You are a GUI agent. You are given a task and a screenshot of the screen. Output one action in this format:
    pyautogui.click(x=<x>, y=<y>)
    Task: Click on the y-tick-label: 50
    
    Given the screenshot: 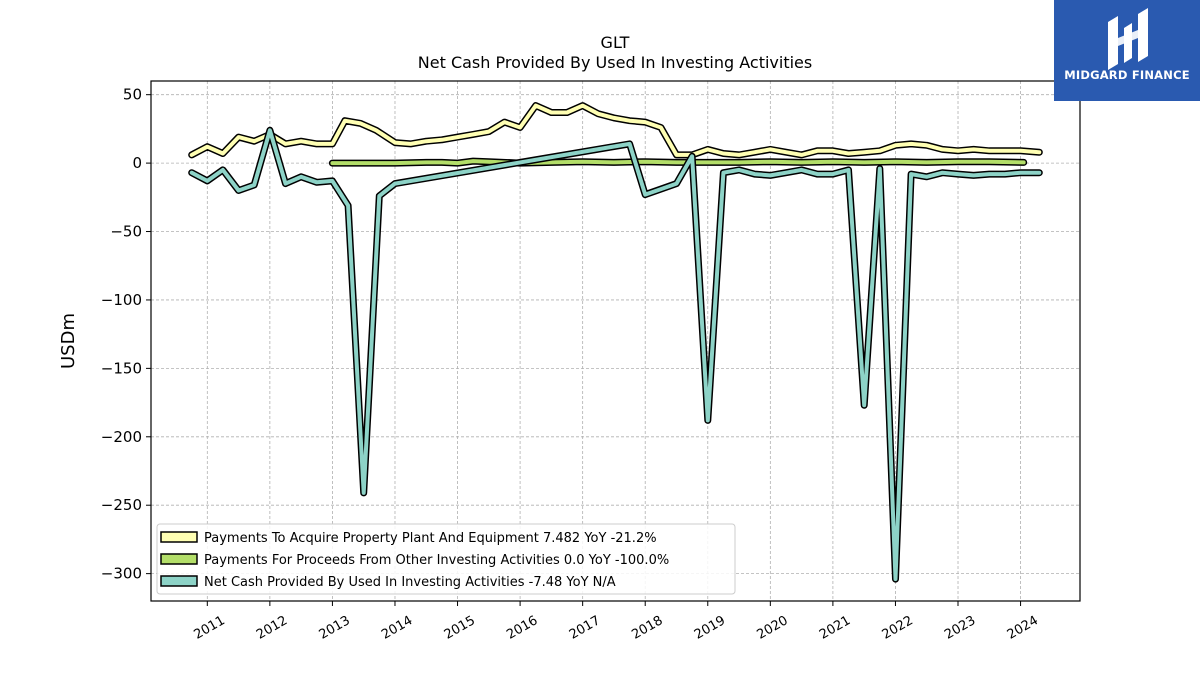 What is the action you would take?
    pyautogui.click(x=132, y=95)
    